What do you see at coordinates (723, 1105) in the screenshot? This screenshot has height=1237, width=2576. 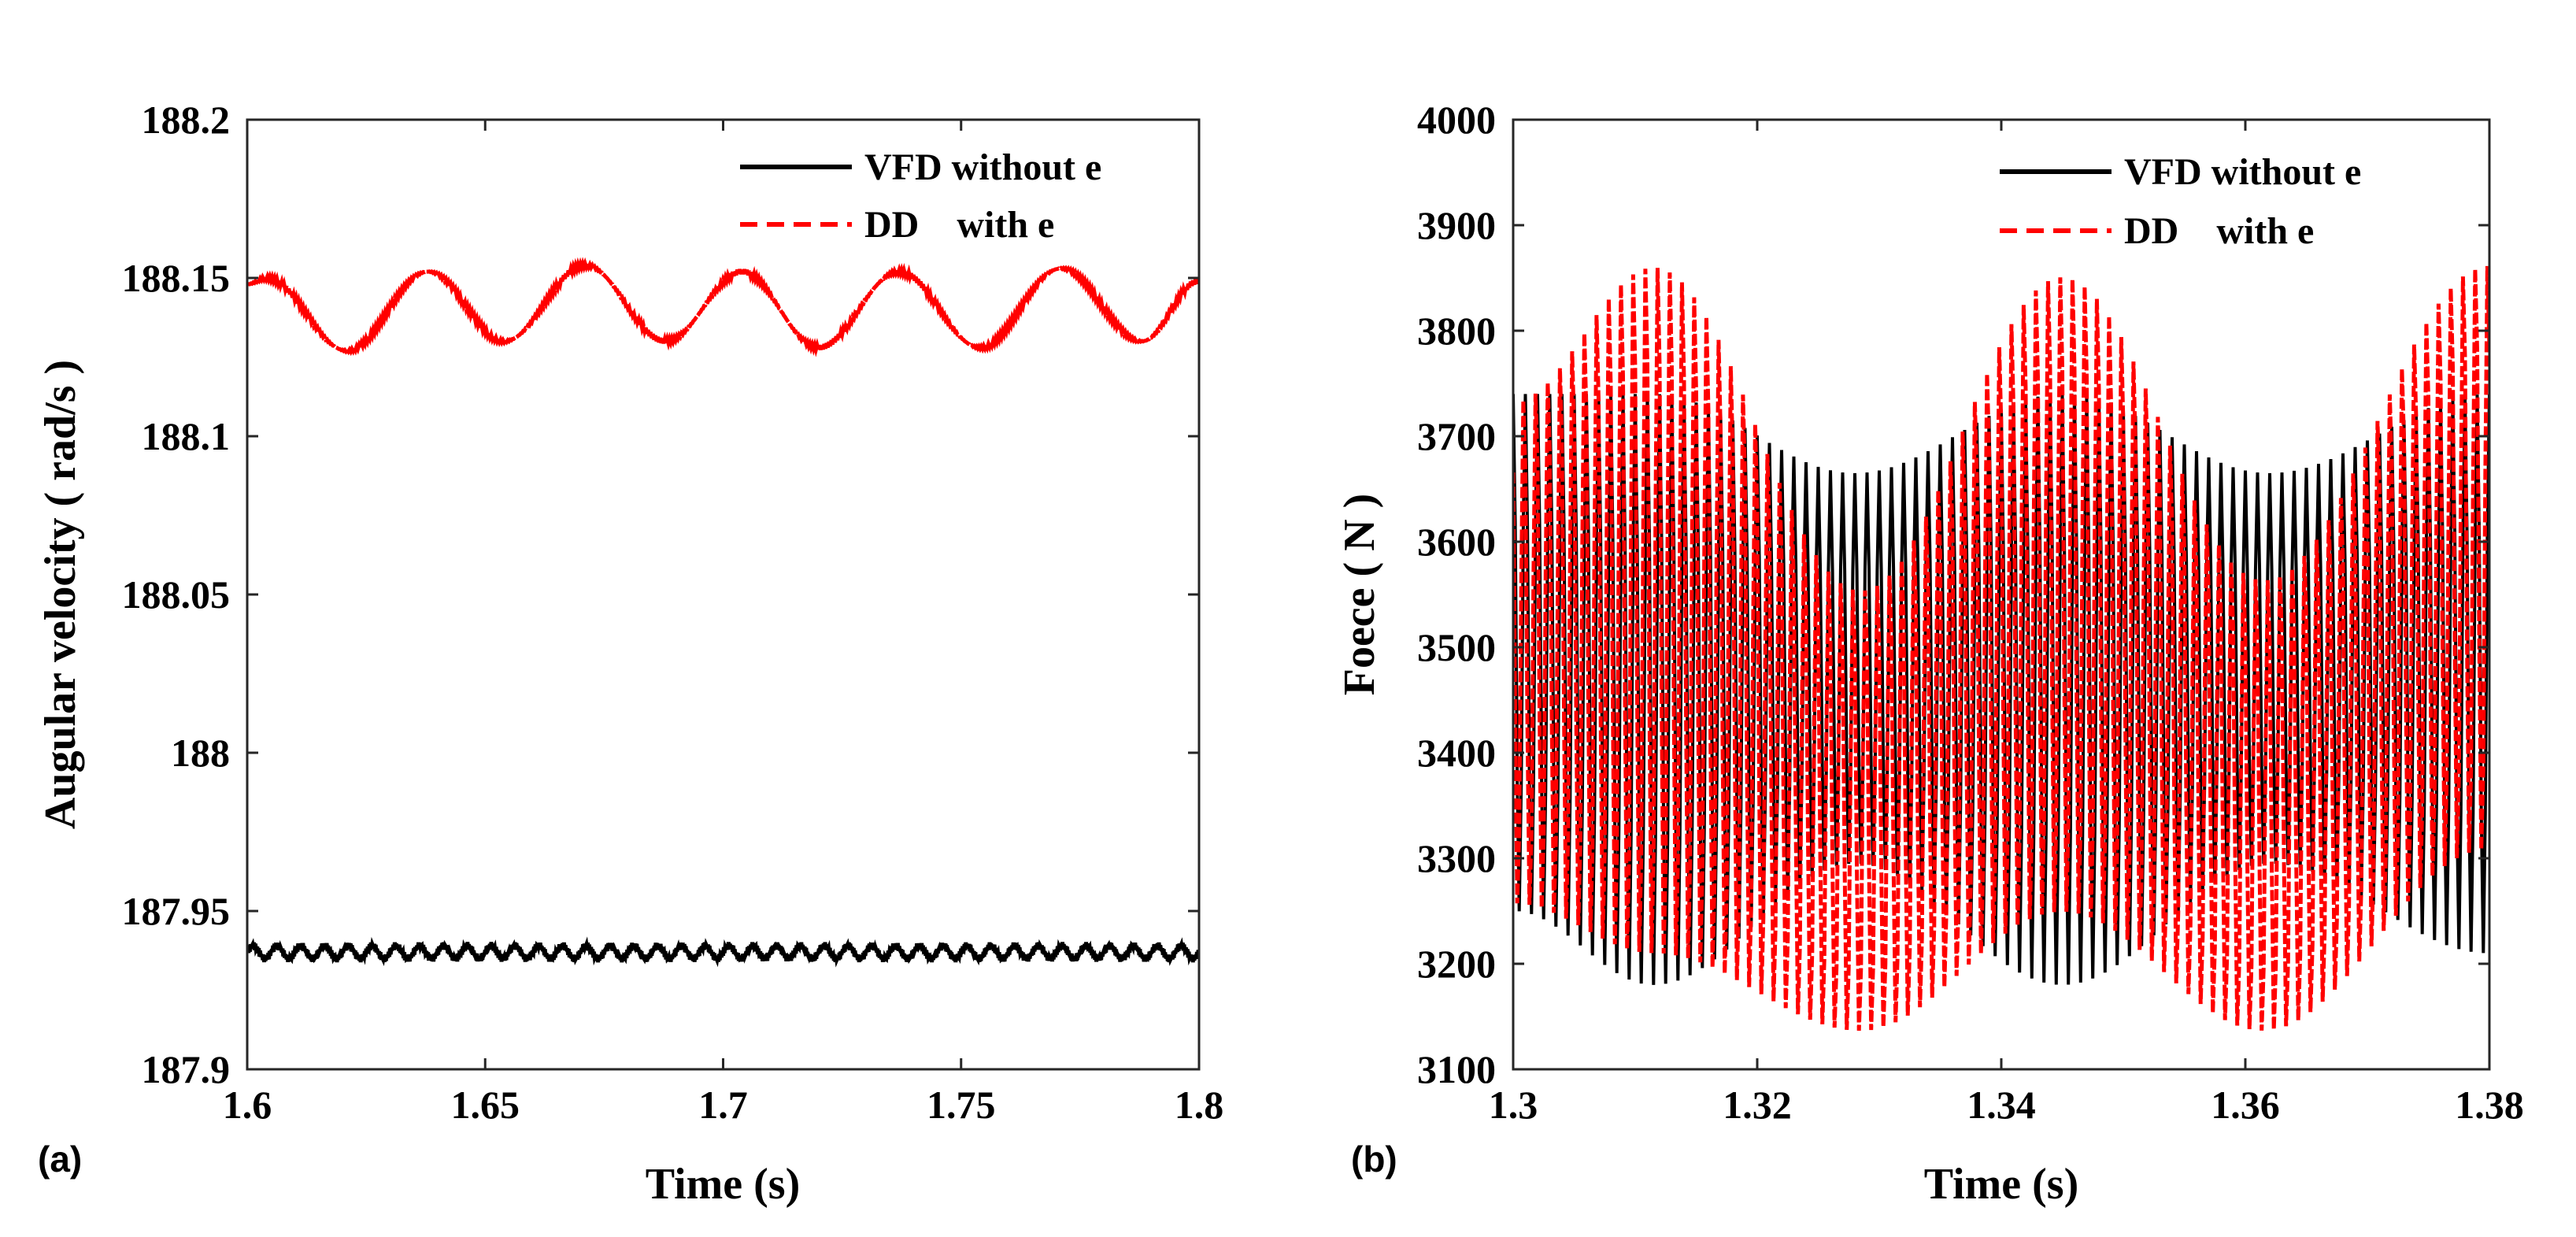 I see `chart-a-x-tick-label: 1.7` at bounding box center [723, 1105].